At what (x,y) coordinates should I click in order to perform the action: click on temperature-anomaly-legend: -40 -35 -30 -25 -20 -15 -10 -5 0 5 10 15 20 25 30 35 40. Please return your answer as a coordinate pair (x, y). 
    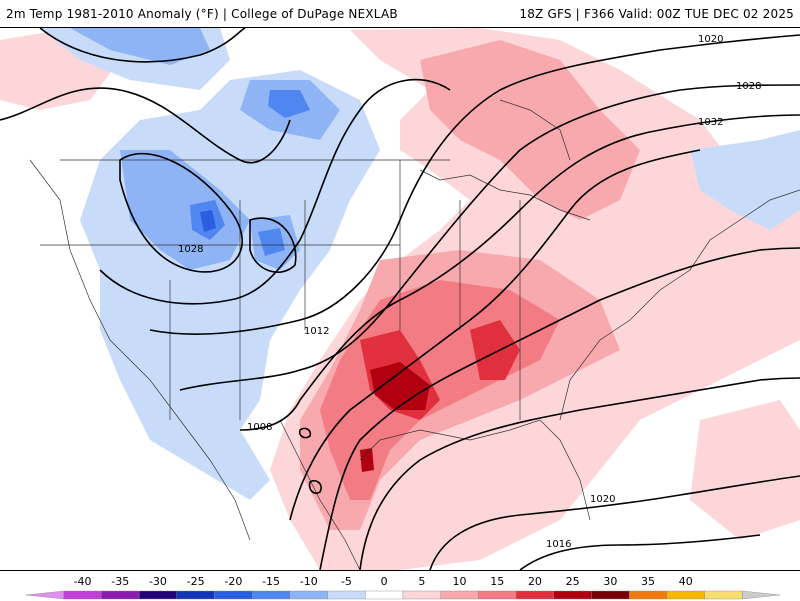
    Looking at the image, I should click on (400, 585).